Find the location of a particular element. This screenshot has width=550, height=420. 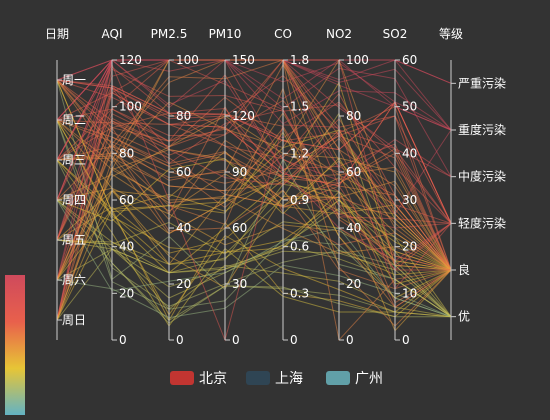

legend: 北京 上海 广州 is located at coordinates (276, 379).